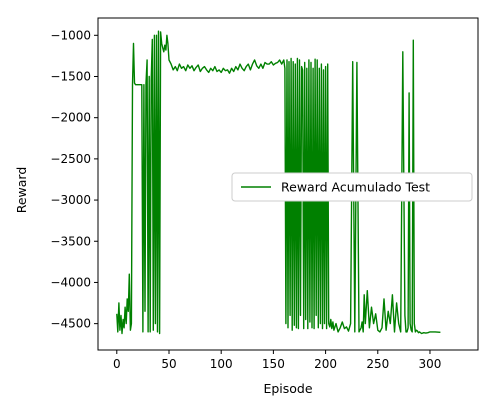 The image size is (503, 417). I want to click on y-tick-label: −3000, so click(70, 200).